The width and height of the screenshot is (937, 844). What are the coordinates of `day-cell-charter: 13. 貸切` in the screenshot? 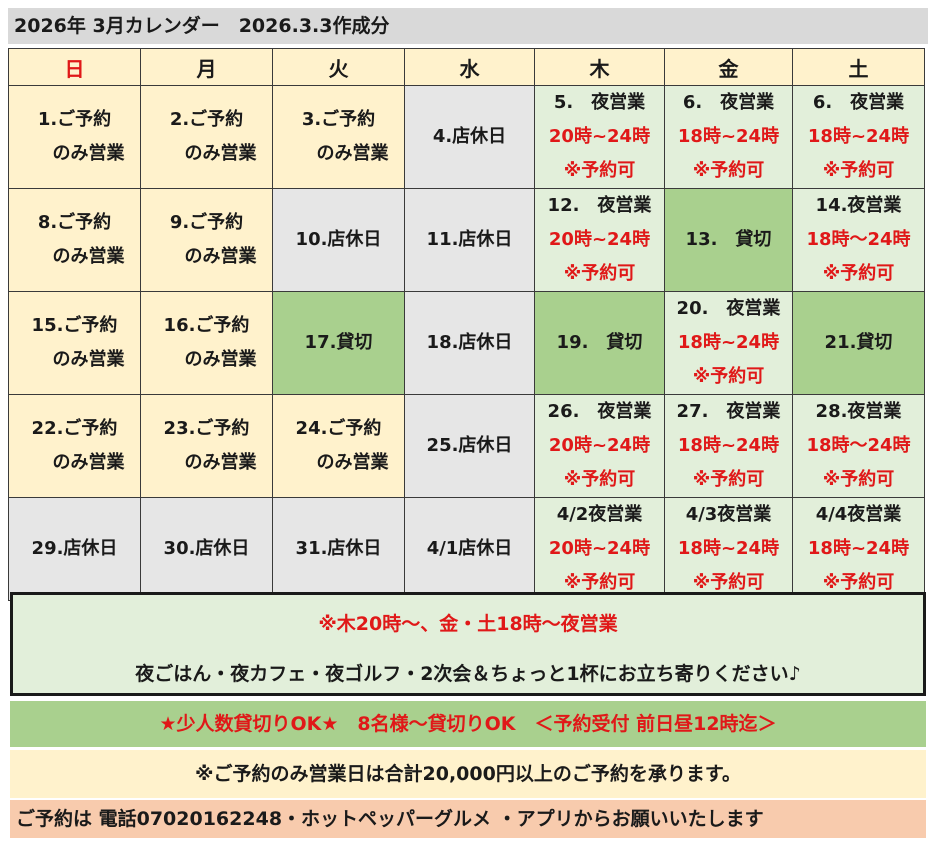 It's located at (728, 240).